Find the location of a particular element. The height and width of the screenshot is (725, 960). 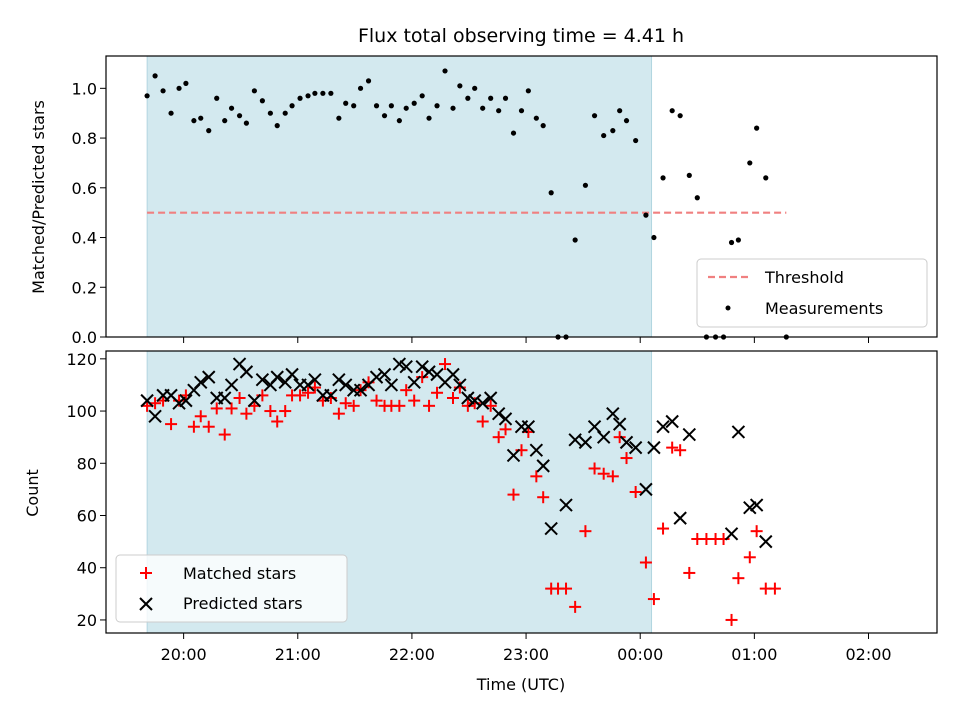

count-panel-ylabel: Count is located at coordinates (32, 493).